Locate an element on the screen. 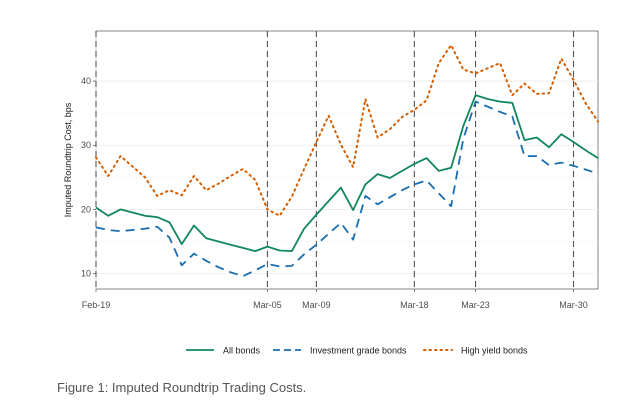 This screenshot has width=640, height=412. x-tick-label: Mar-30 is located at coordinates (573, 305).